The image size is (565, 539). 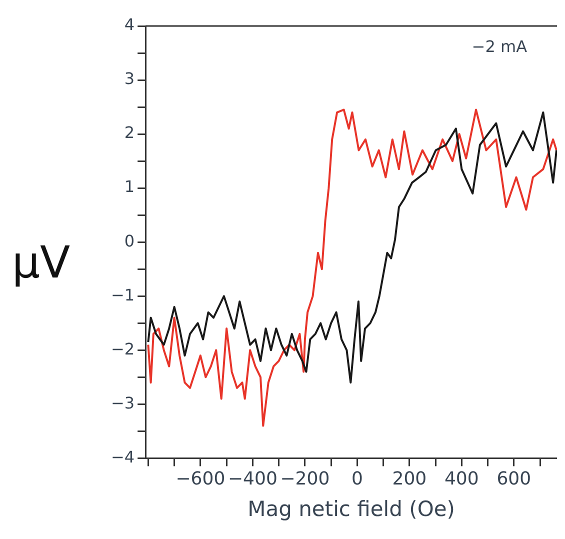 What do you see at coordinates (129, 24) in the screenshot?
I see `y-tick-label: 4` at bounding box center [129, 24].